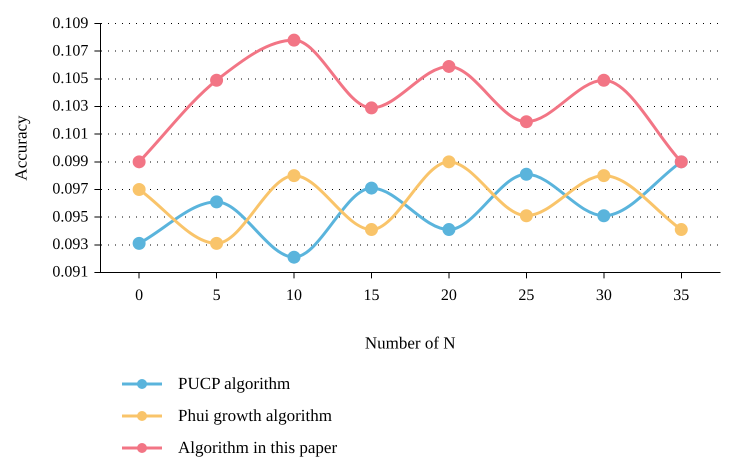 This screenshot has width=740, height=466. I want to click on y-tick-label: 0.097, so click(70, 189).